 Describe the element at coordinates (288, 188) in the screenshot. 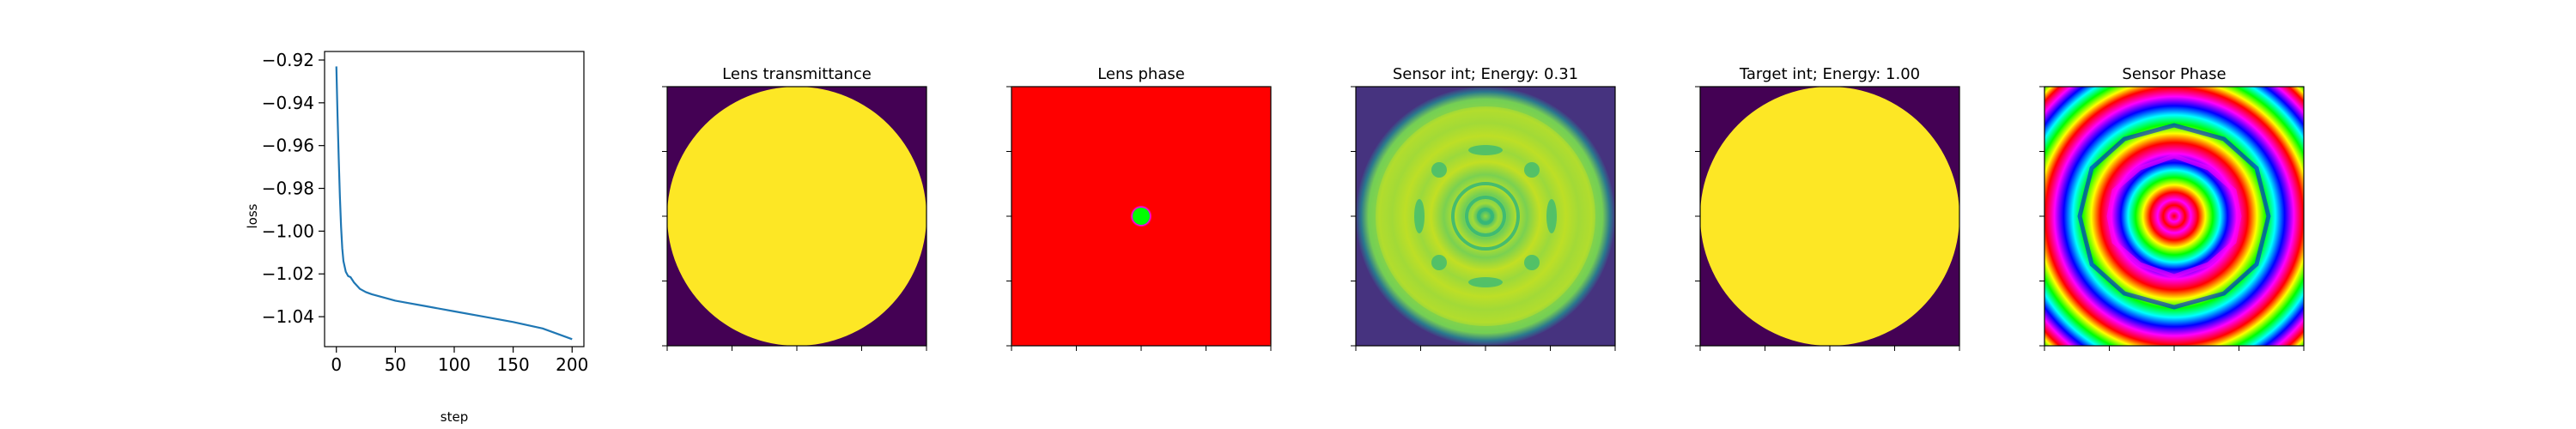

I see `y-tick-label: −0.98` at that location.